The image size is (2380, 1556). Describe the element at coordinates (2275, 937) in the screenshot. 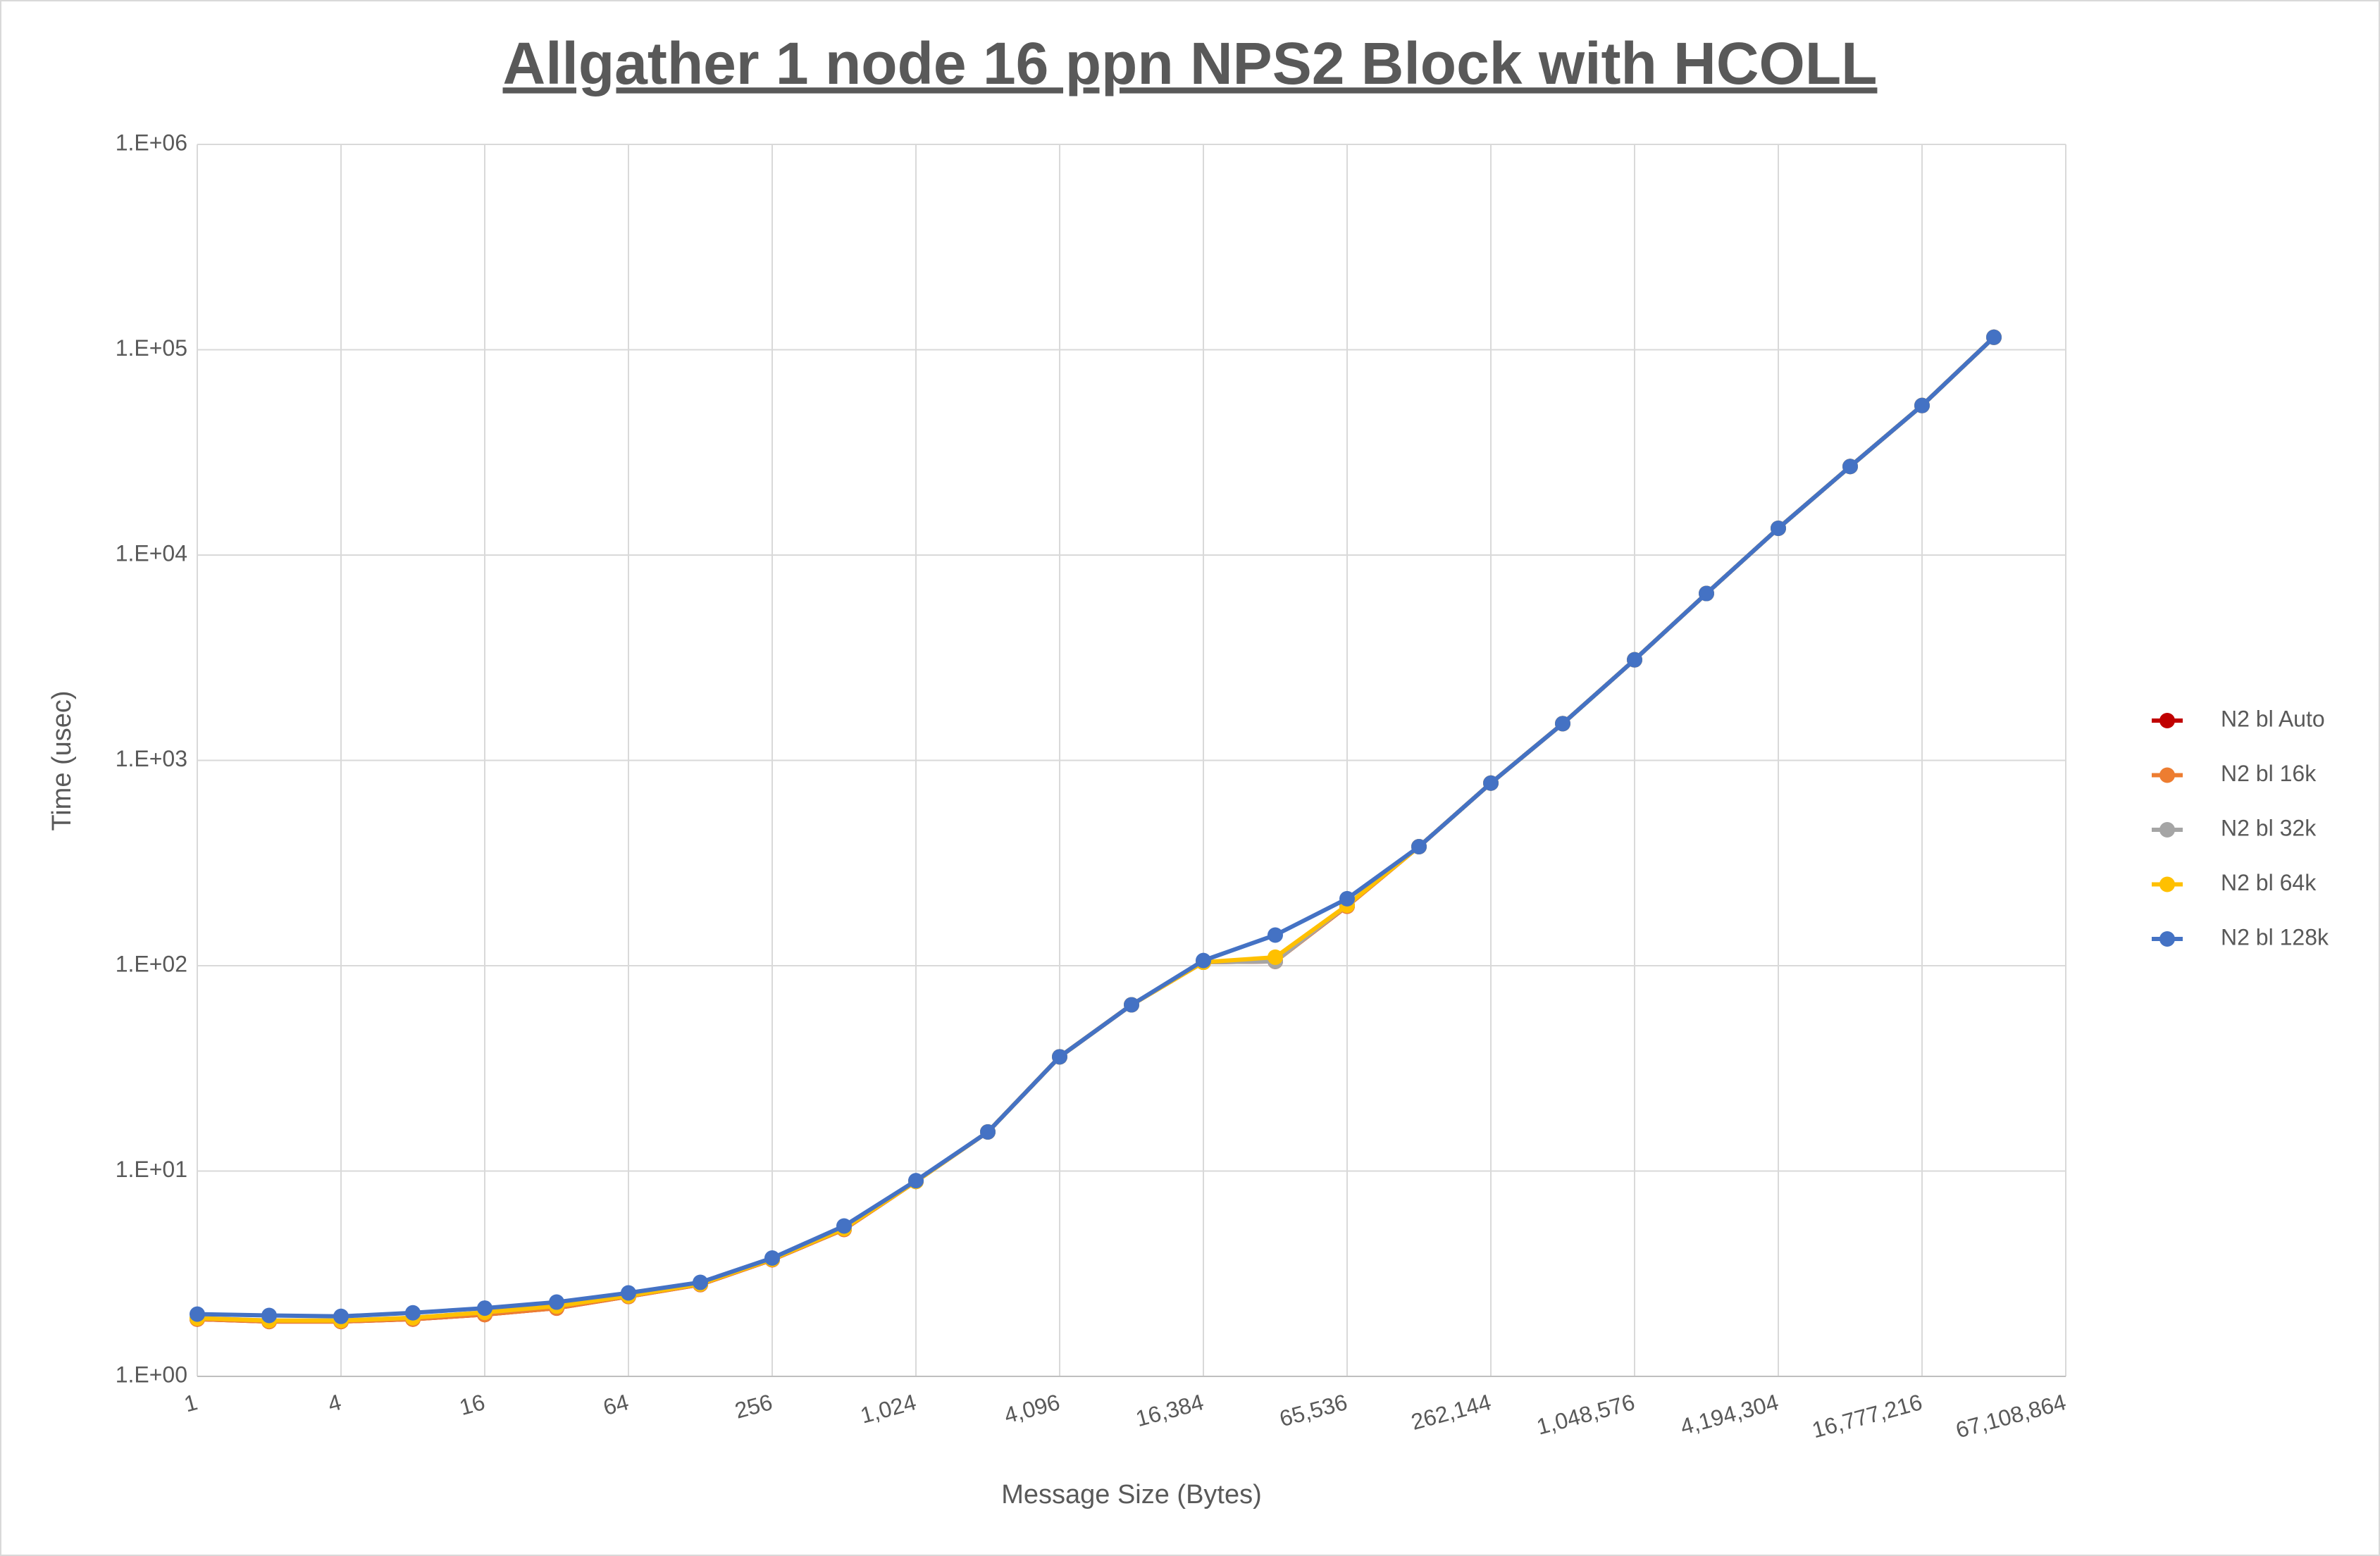

I see `legend-label: N2 bl 128k` at that location.